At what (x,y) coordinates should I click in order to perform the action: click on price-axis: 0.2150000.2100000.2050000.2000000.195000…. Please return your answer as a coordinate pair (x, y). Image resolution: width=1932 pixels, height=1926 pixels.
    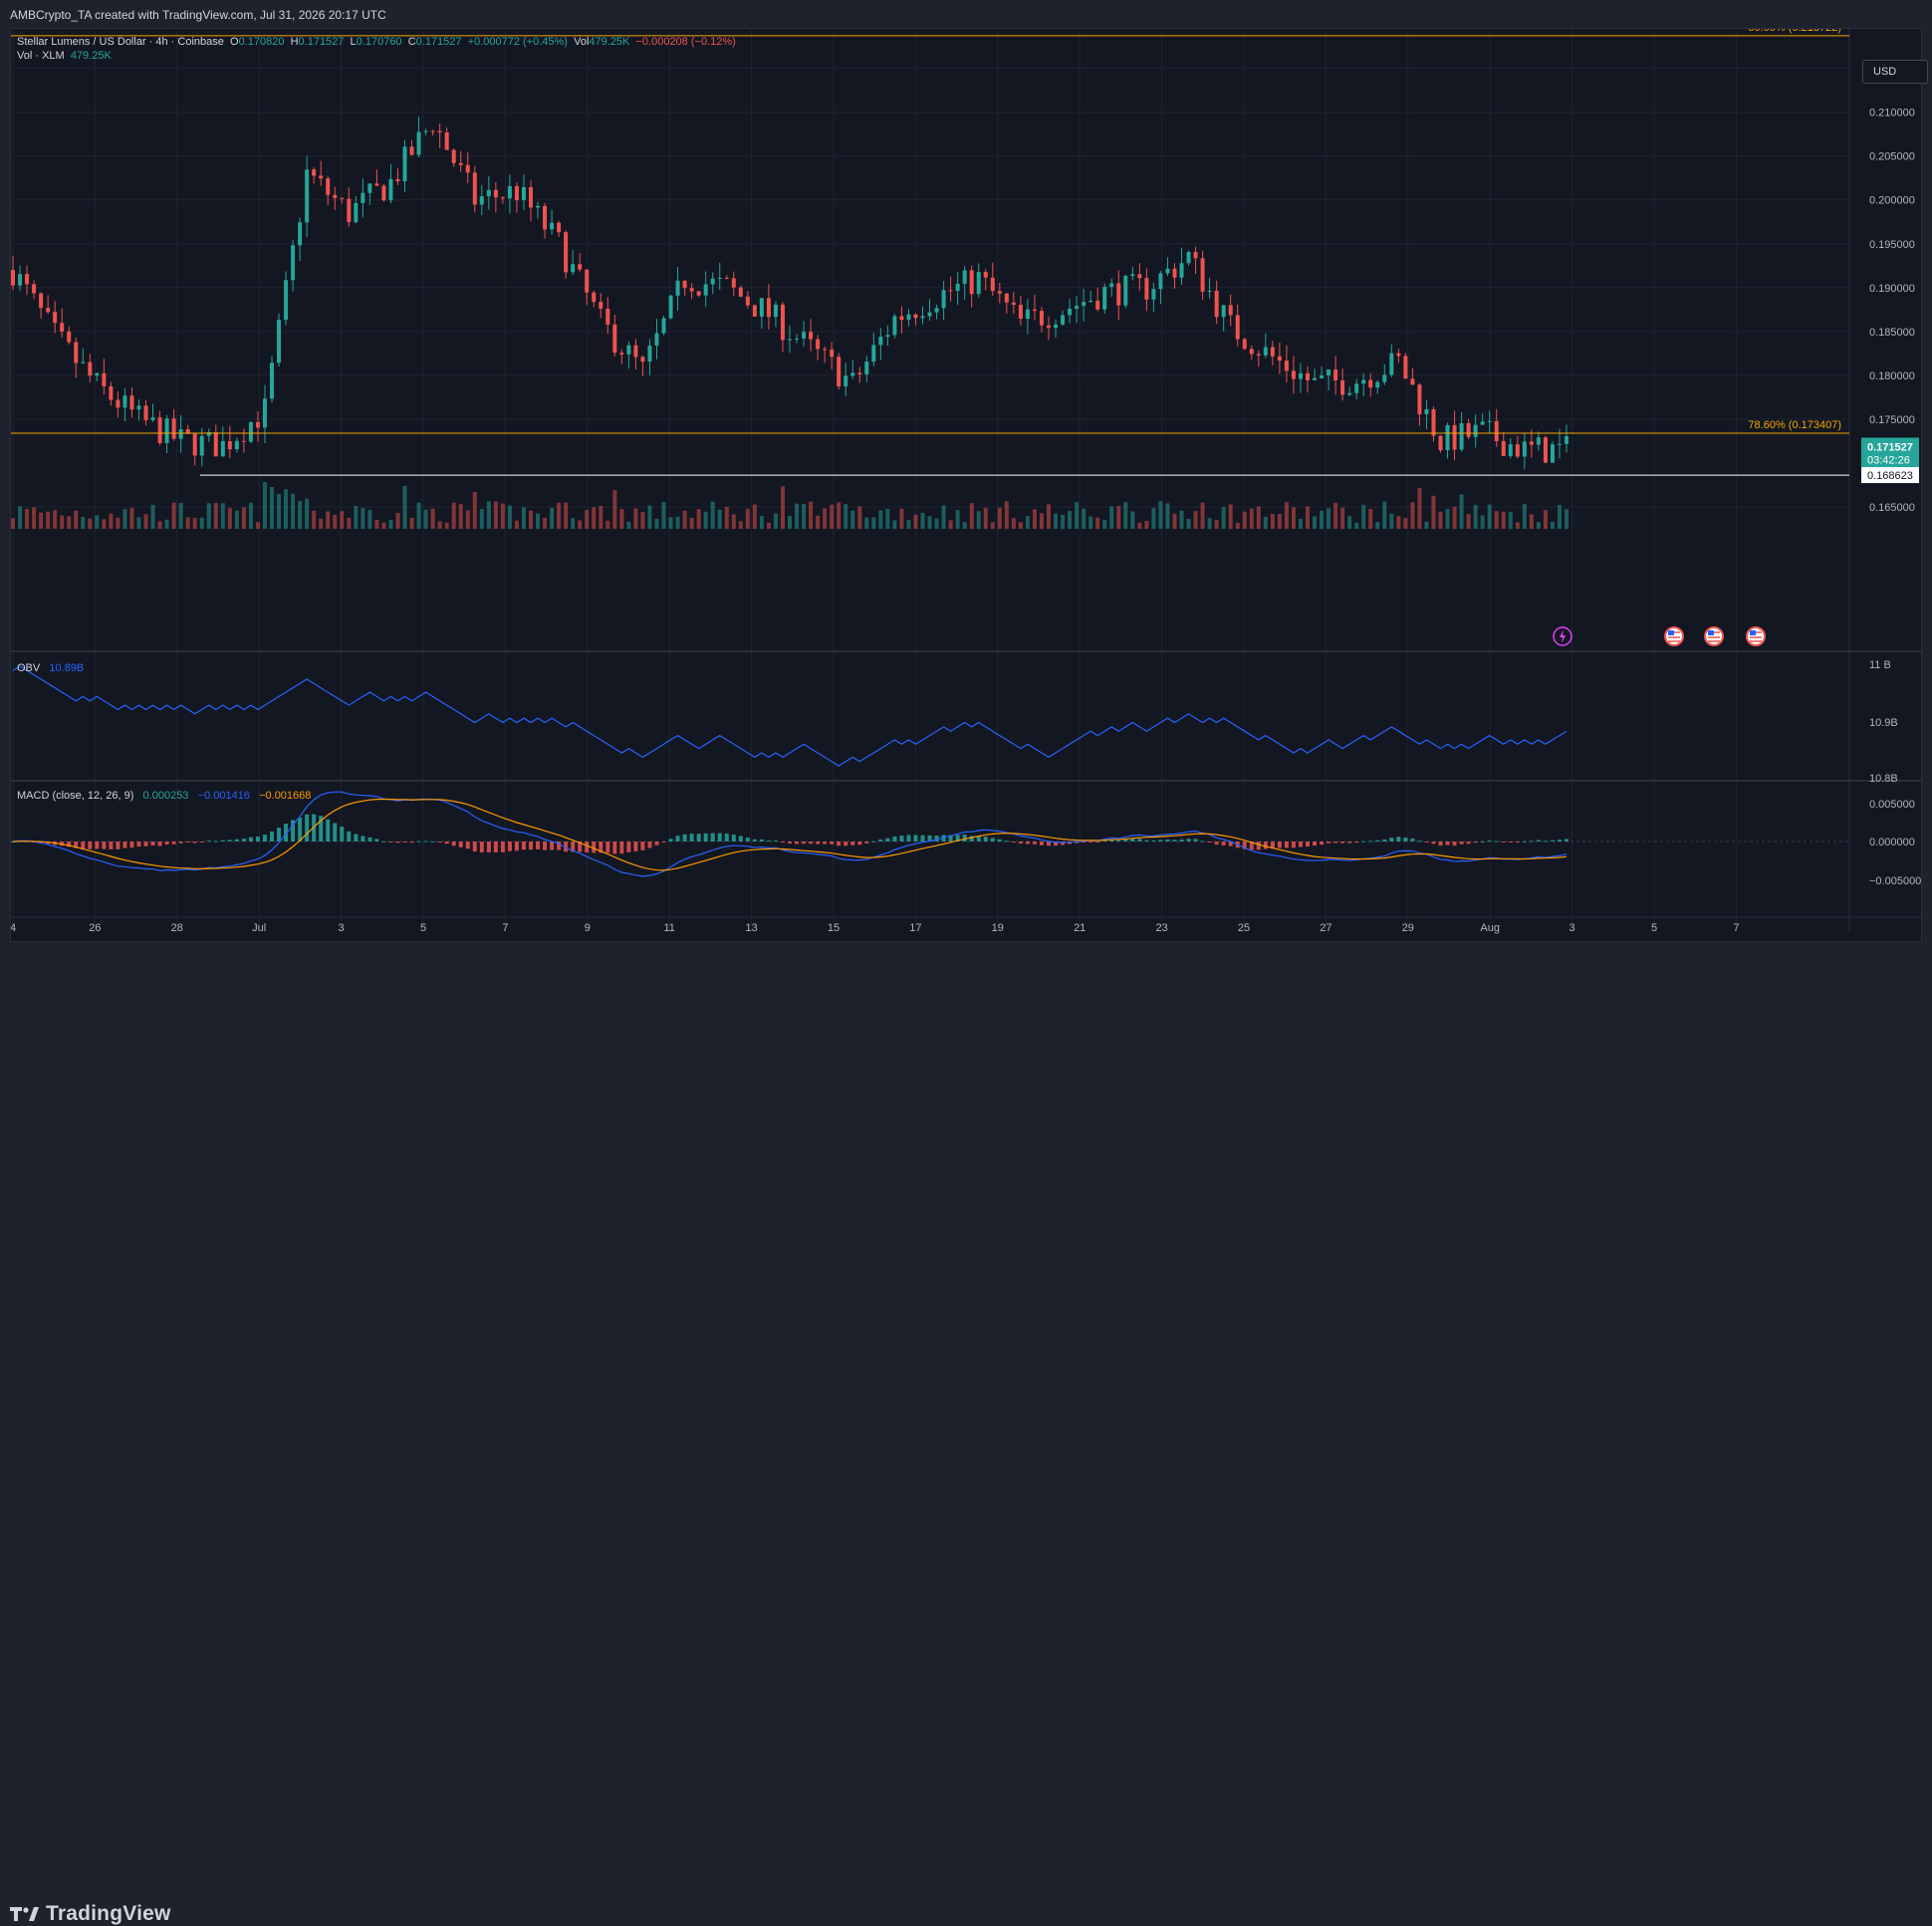
    Looking at the image, I should click on (1890, 289).